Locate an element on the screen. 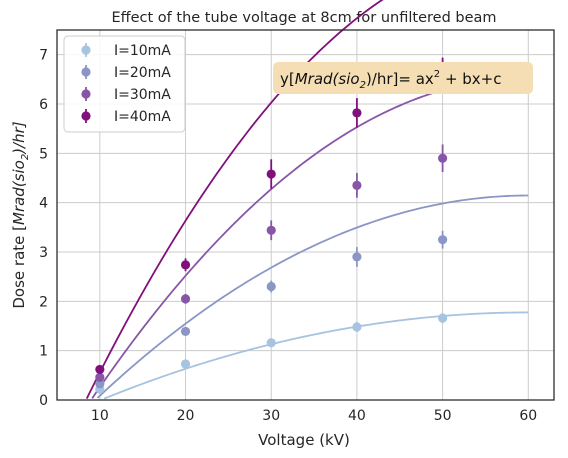  y-axis-label: Dose rate [Mrad(sio2)/hr] is located at coordinates (20, 214).